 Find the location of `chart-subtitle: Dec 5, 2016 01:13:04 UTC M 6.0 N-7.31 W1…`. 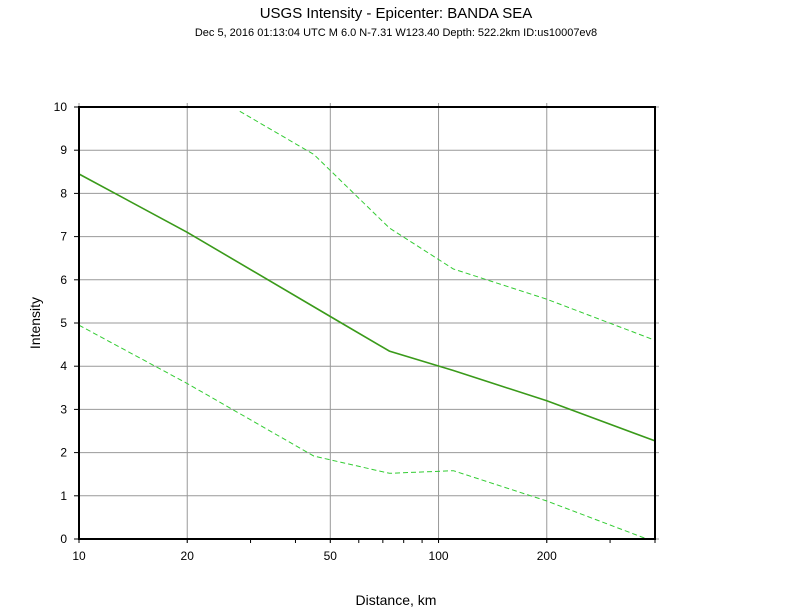

chart-subtitle: Dec 5, 2016 01:13:04 UTC M 6.0 N-7.31 W1… is located at coordinates (396, 33).